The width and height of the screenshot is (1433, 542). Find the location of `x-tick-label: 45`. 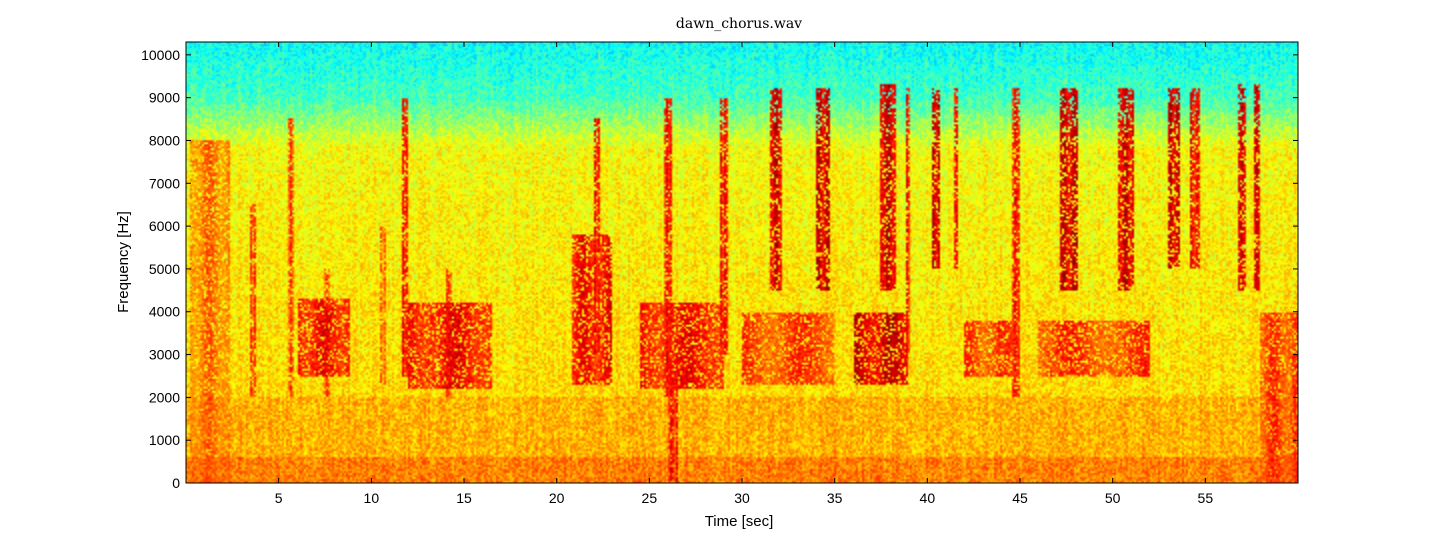

x-tick-label: 45 is located at coordinates (1020, 498).